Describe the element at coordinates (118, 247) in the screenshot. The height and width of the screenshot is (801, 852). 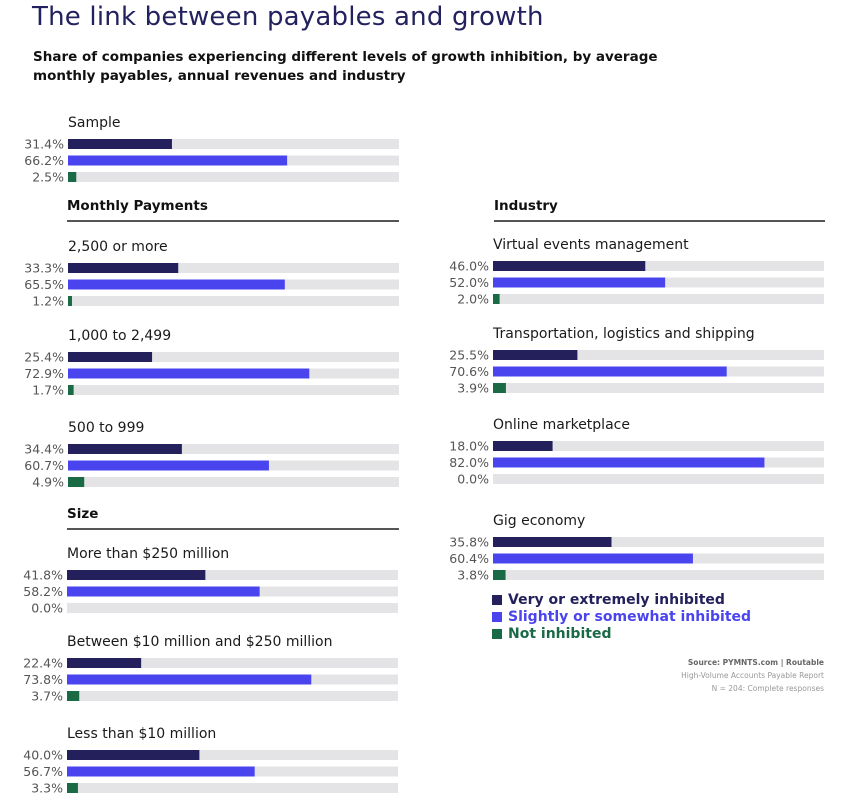
I see `group-label: 2,500 or more` at that location.